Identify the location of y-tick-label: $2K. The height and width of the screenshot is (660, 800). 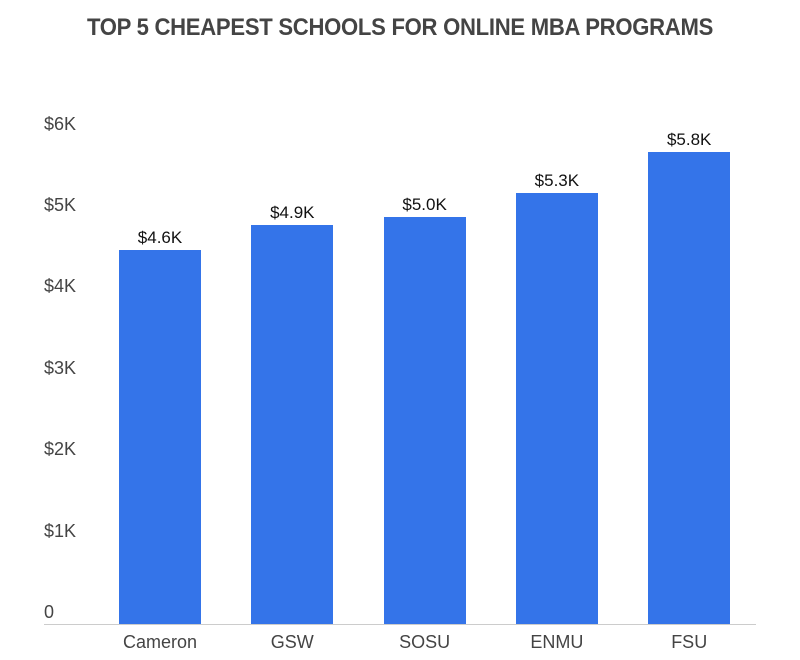
(60, 449).